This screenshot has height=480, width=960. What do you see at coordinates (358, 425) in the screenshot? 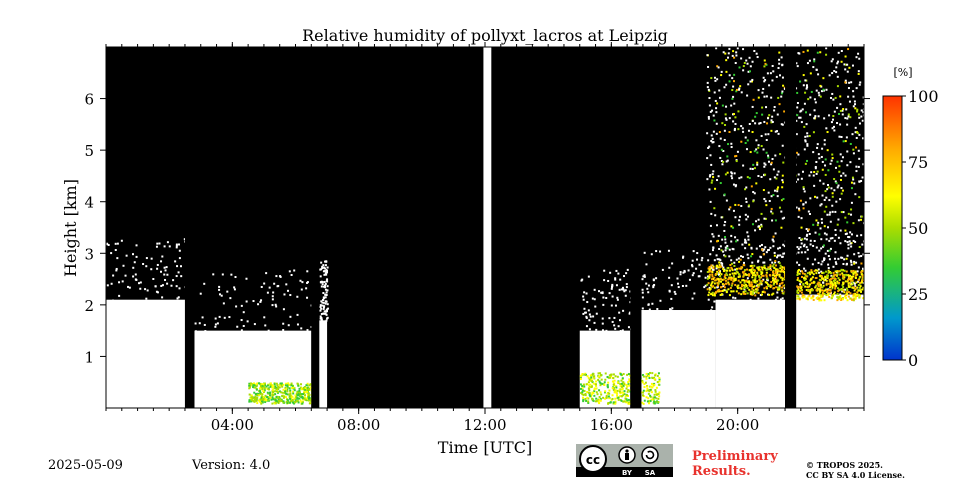
I see `x-tick-label: 08:00` at bounding box center [358, 425].